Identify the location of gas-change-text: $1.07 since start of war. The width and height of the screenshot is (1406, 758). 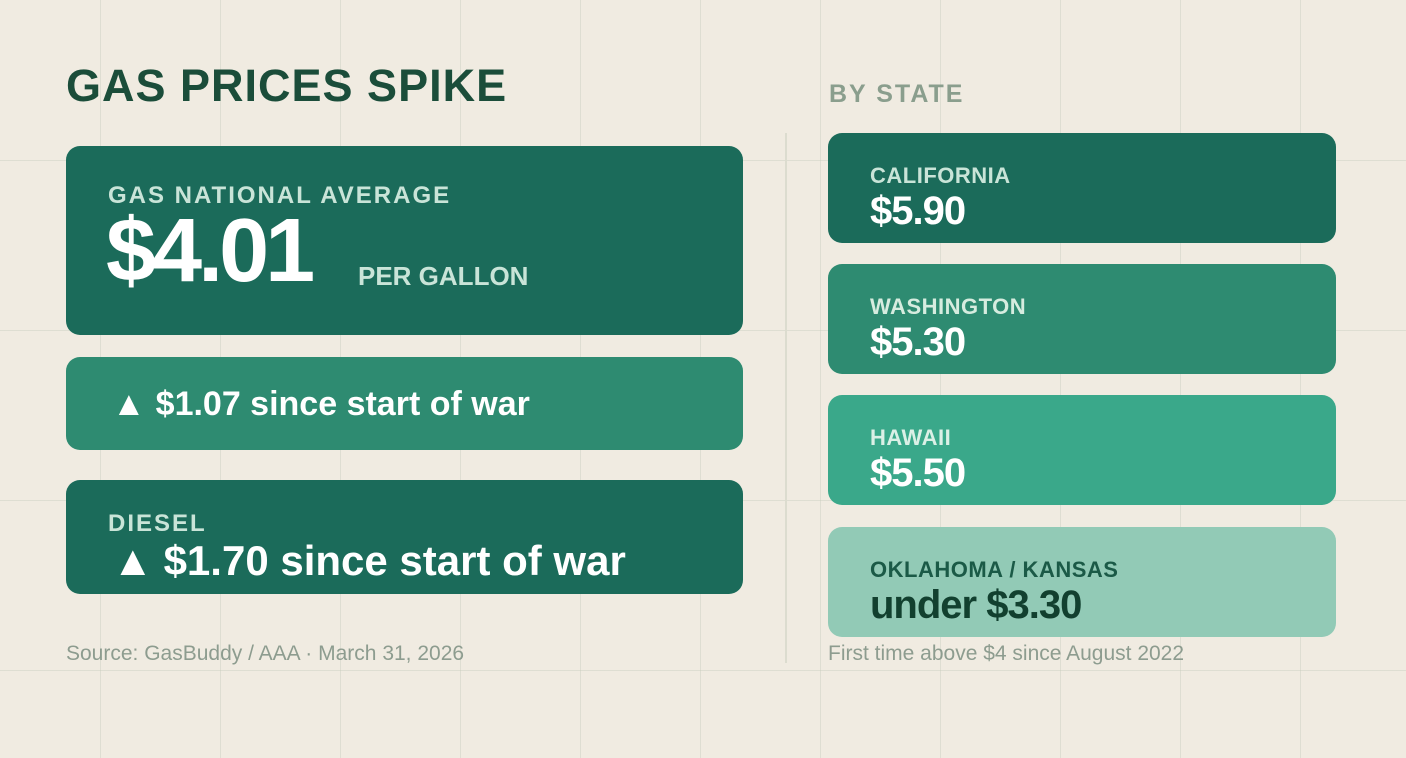
(342, 404).